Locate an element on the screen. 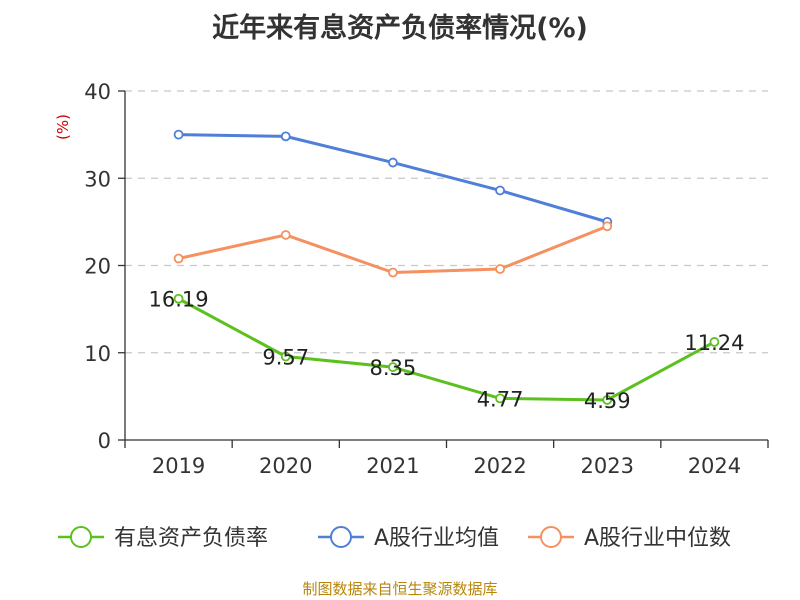  y-tick-label: 0 is located at coordinates (104, 441).